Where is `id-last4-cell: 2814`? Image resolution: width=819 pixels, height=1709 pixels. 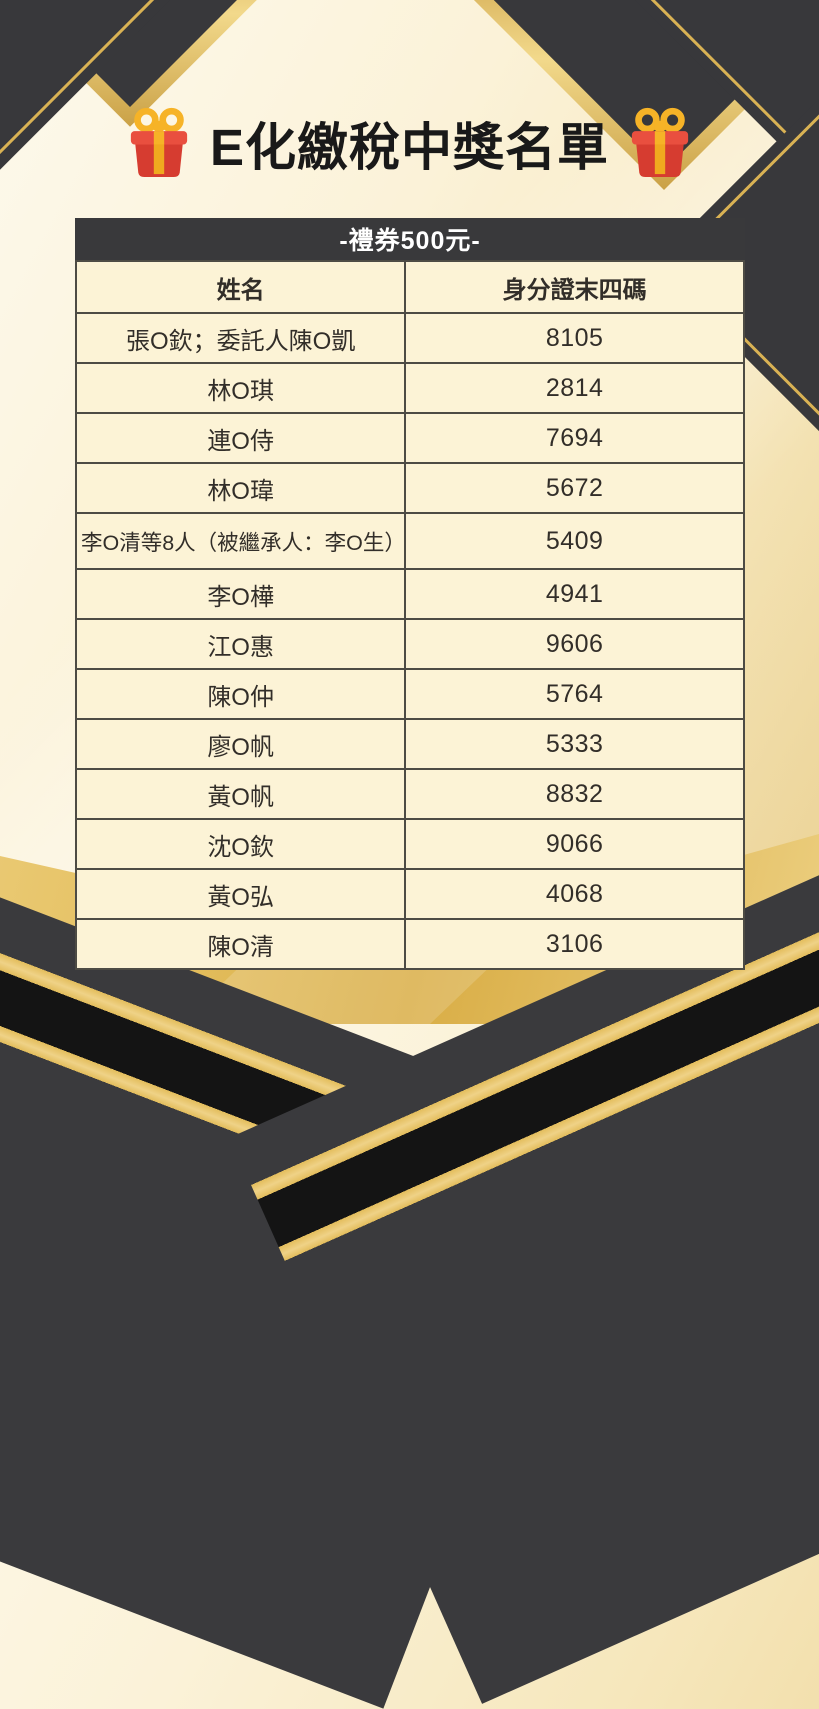
id-last4-cell: 2814 is located at coordinates (574, 388).